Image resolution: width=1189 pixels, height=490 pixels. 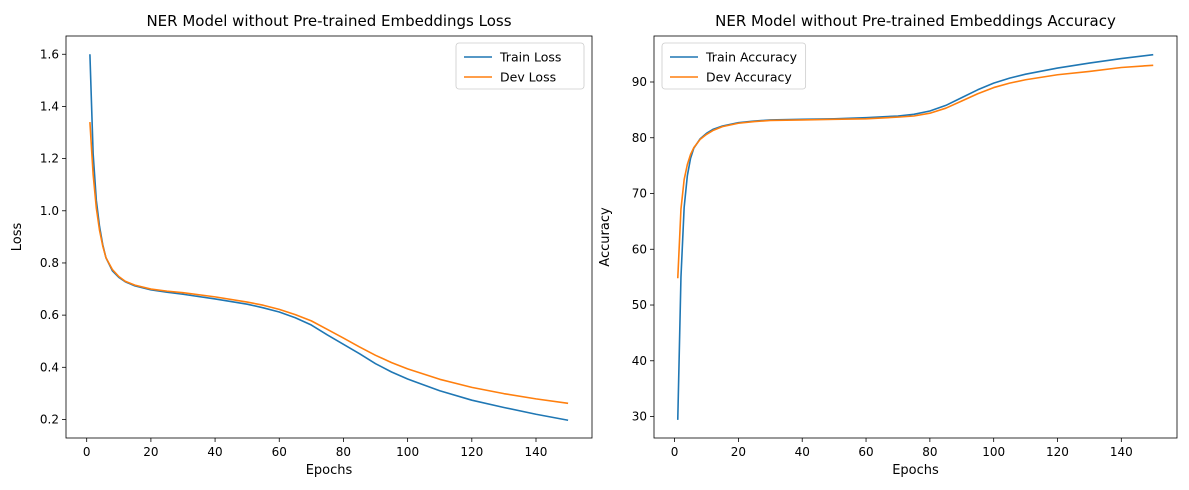 What do you see at coordinates (49, 106) in the screenshot?
I see `loss-y-tick-label: 1.4` at bounding box center [49, 106].